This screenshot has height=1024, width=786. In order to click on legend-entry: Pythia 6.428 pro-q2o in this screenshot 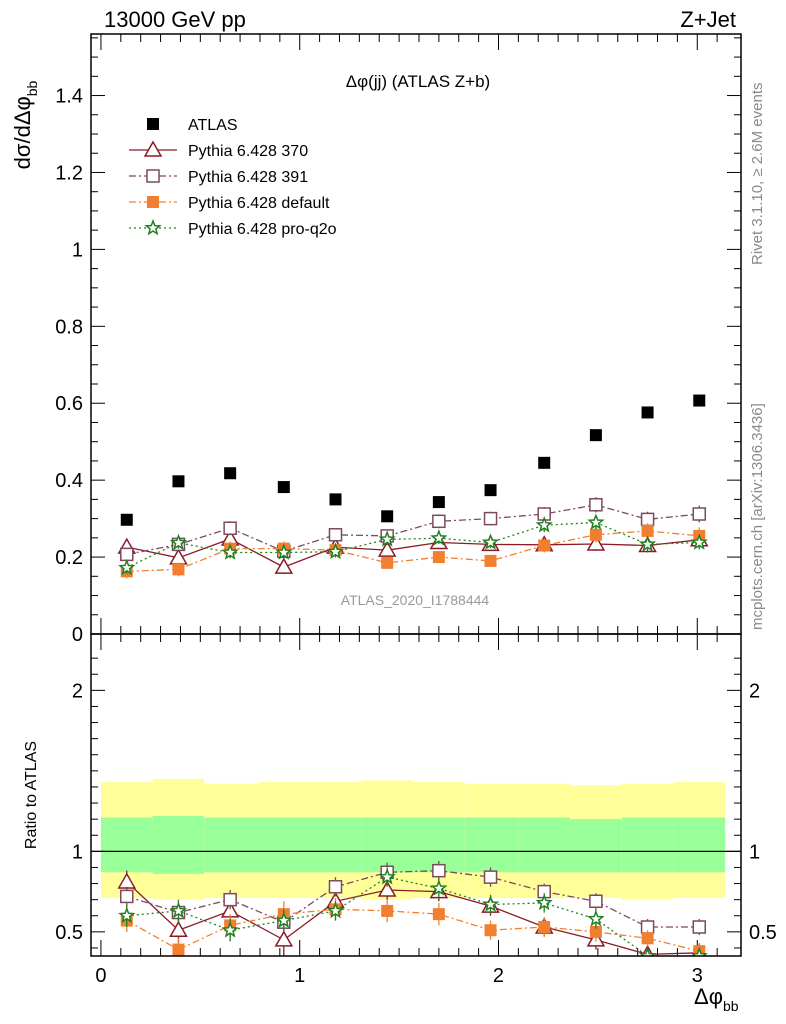, I will do `click(233, 228)`.